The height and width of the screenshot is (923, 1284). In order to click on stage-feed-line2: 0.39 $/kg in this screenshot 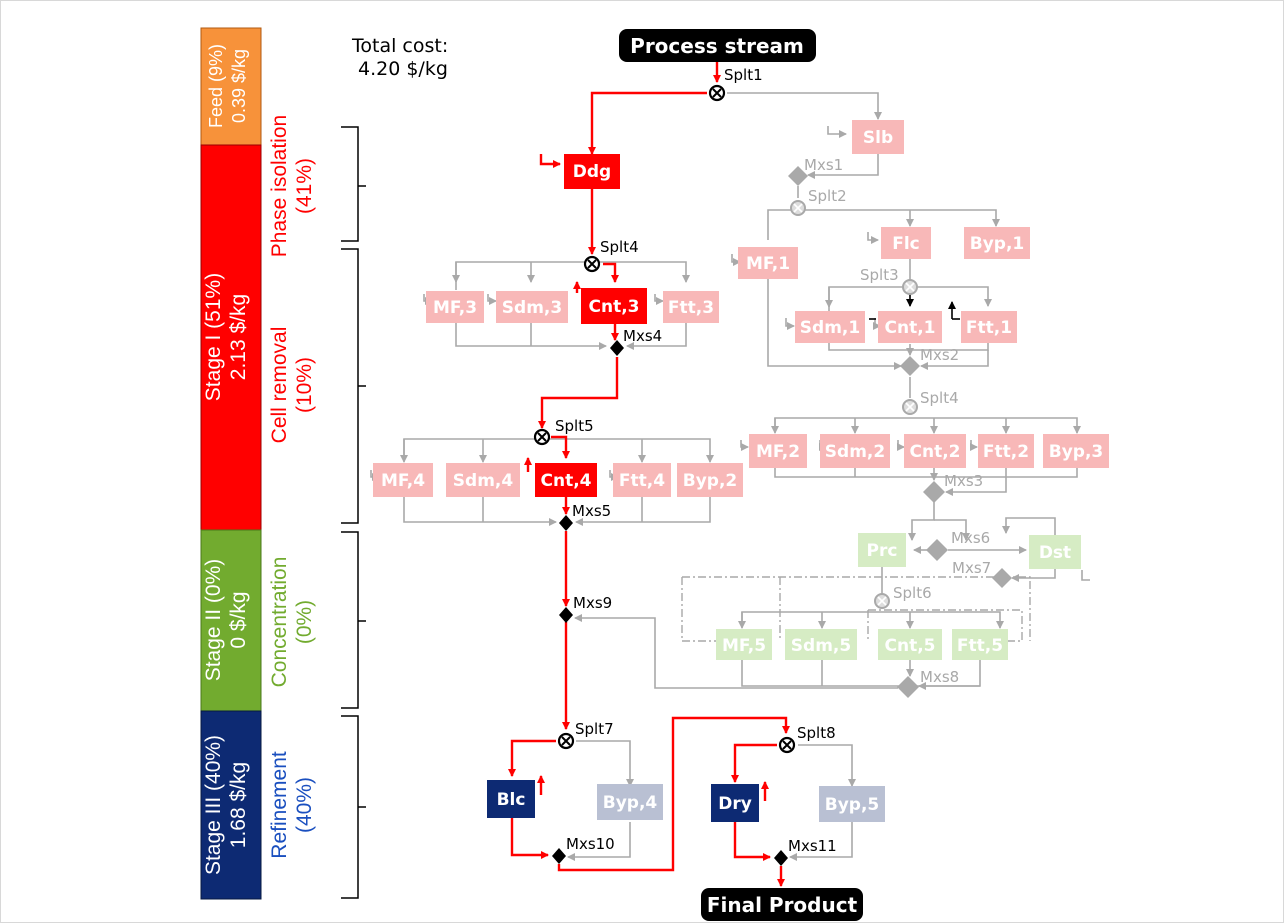, I will do `click(239, 86)`.